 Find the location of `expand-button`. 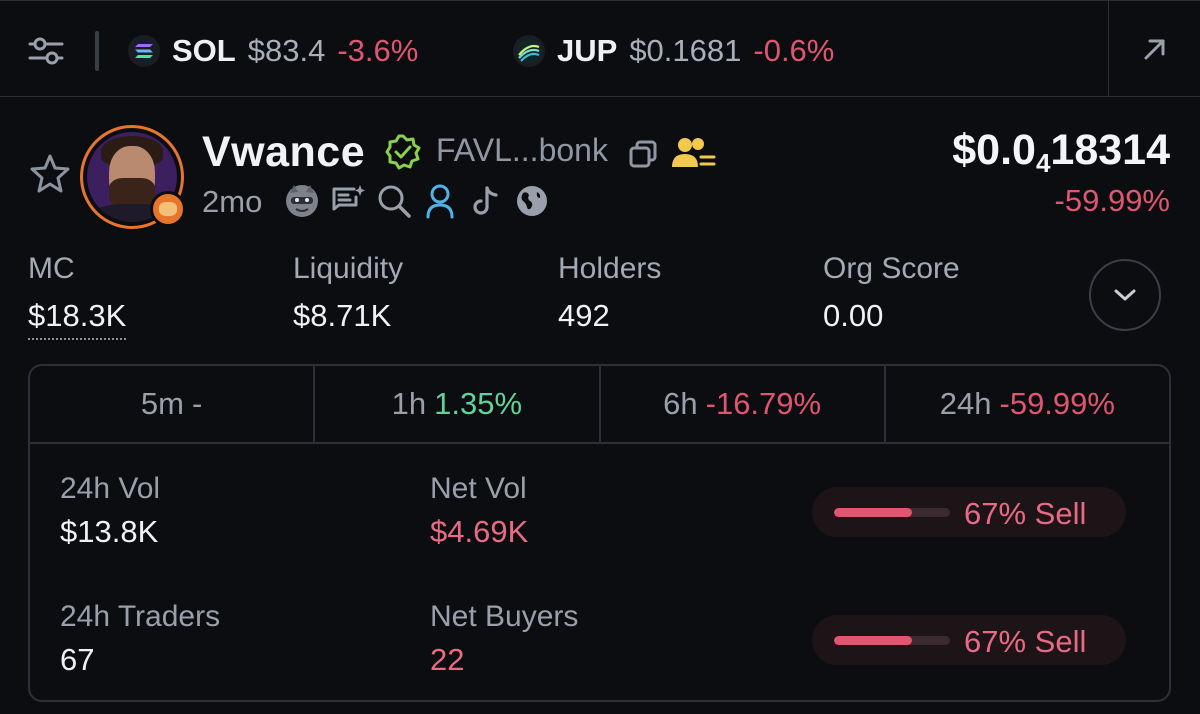

expand-button is located at coordinates (1125, 295).